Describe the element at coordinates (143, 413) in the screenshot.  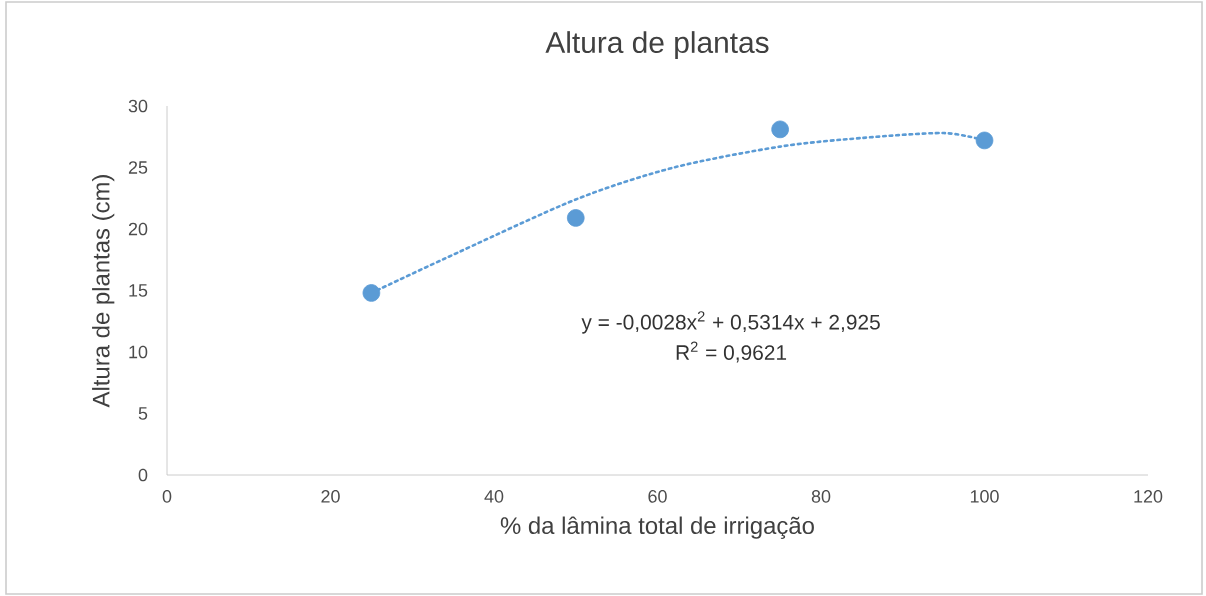
I see `y-tick-label: 5` at that location.